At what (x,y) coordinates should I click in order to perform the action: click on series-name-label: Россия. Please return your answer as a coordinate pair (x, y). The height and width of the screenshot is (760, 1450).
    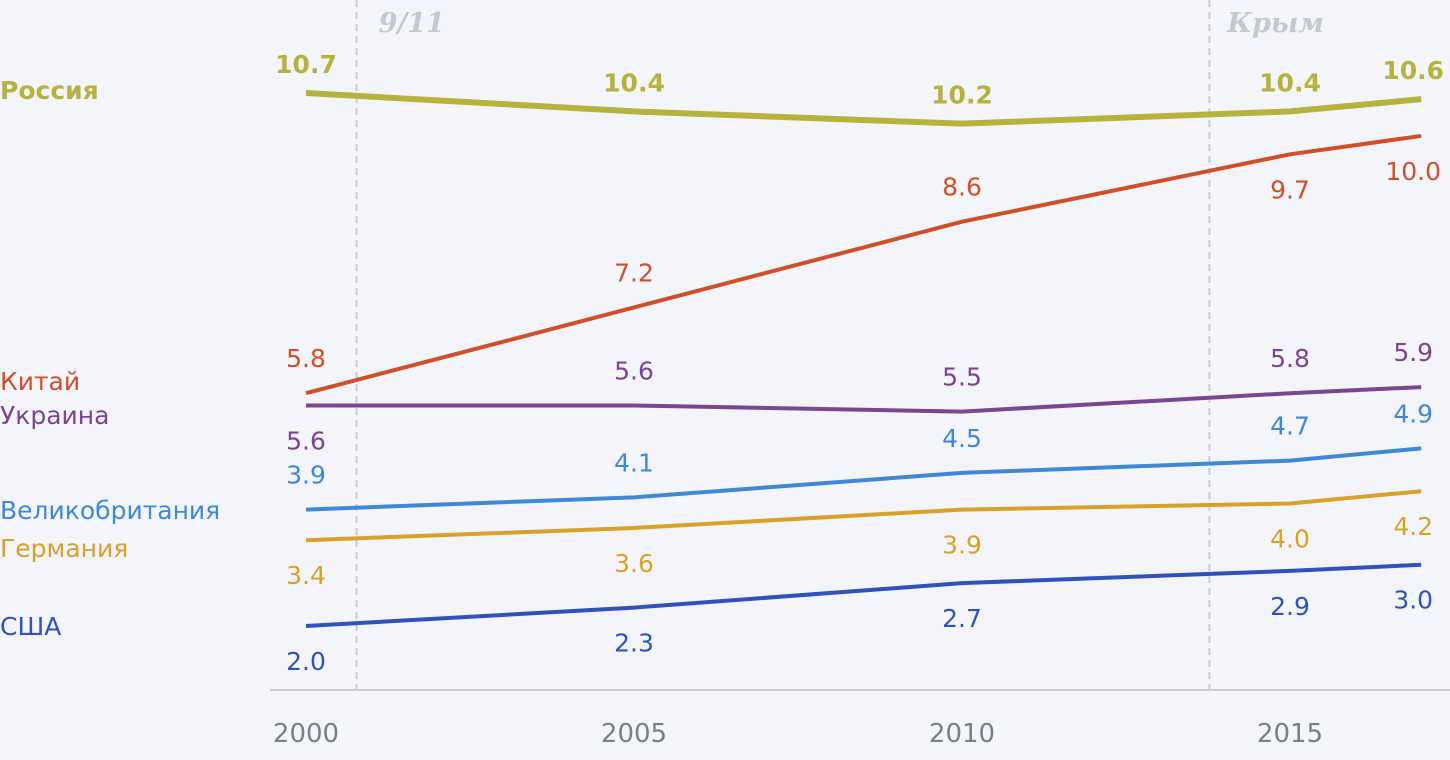
    Looking at the image, I should click on (49, 90).